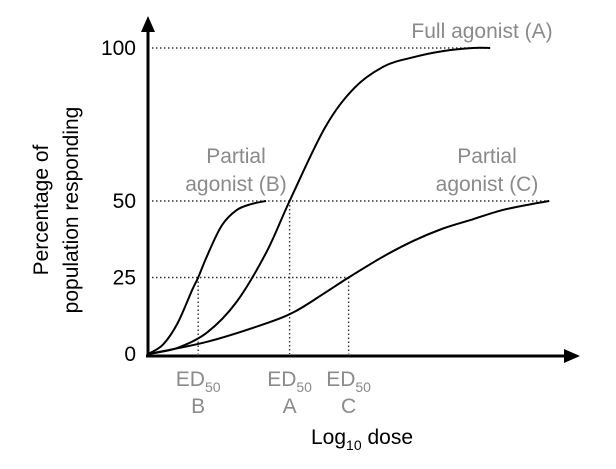 Image resolution: width=616 pixels, height=469 pixels. I want to click on y-tick-label: 100, so click(118, 48).